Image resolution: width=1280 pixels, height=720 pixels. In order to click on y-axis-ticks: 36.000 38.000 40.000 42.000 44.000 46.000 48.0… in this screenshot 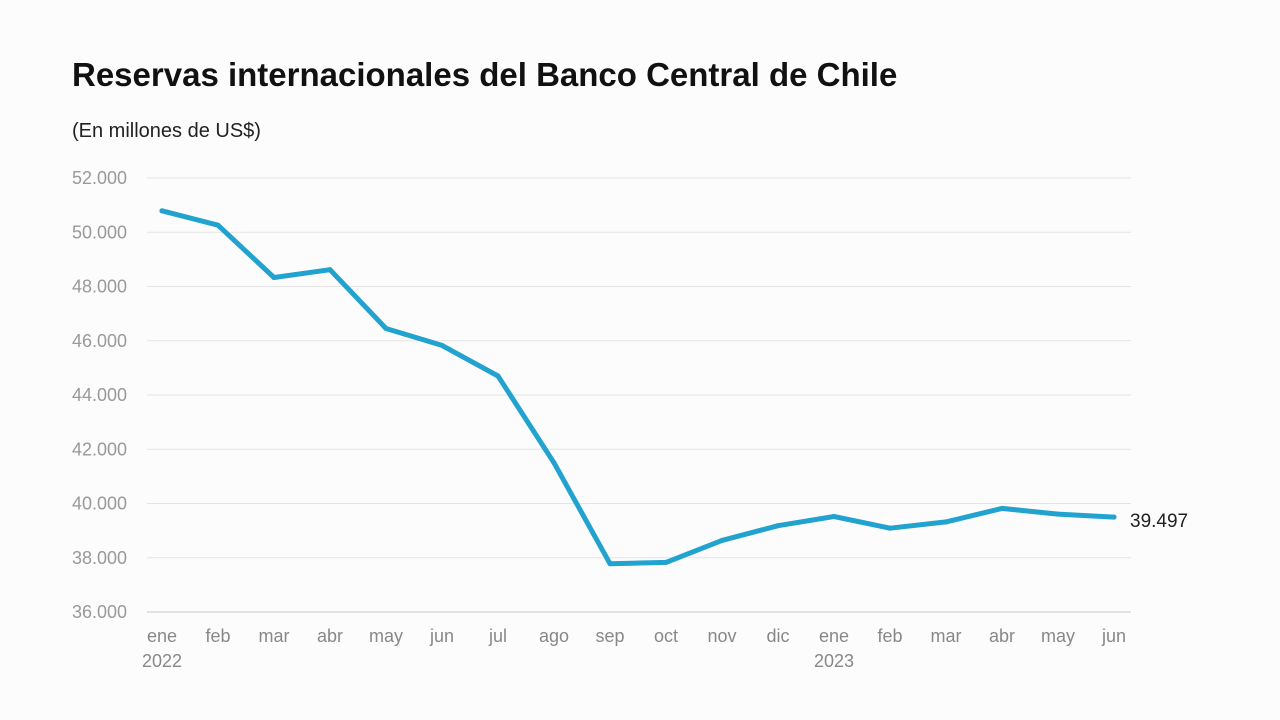, I will do `click(99, 395)`.